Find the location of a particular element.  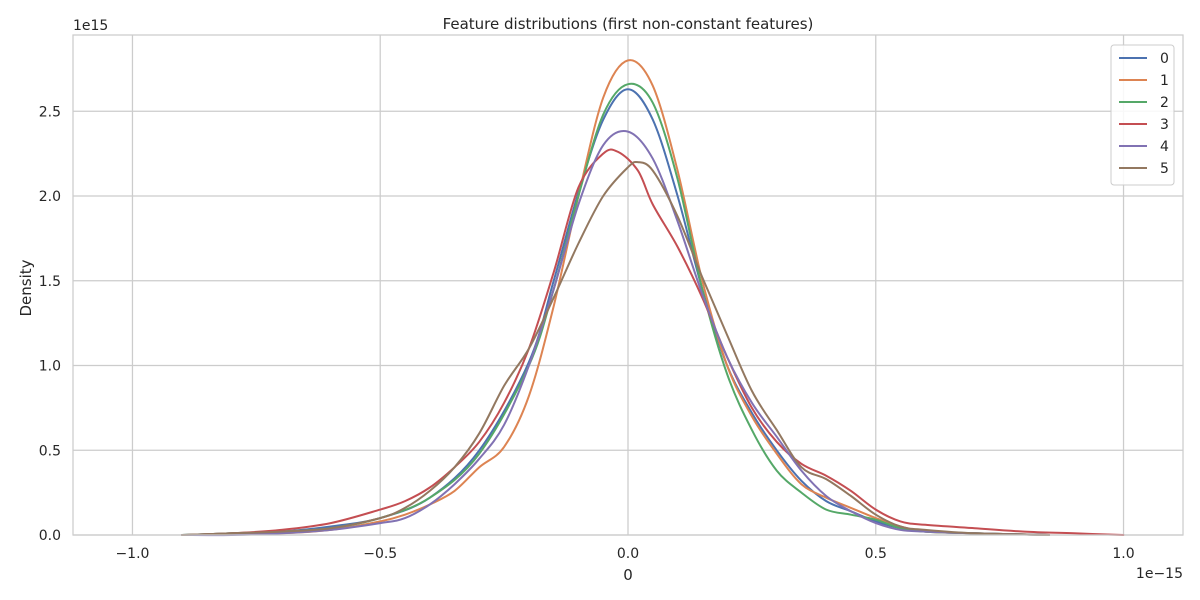

legend-entry: 4 is located at coordinates (1144, 147).